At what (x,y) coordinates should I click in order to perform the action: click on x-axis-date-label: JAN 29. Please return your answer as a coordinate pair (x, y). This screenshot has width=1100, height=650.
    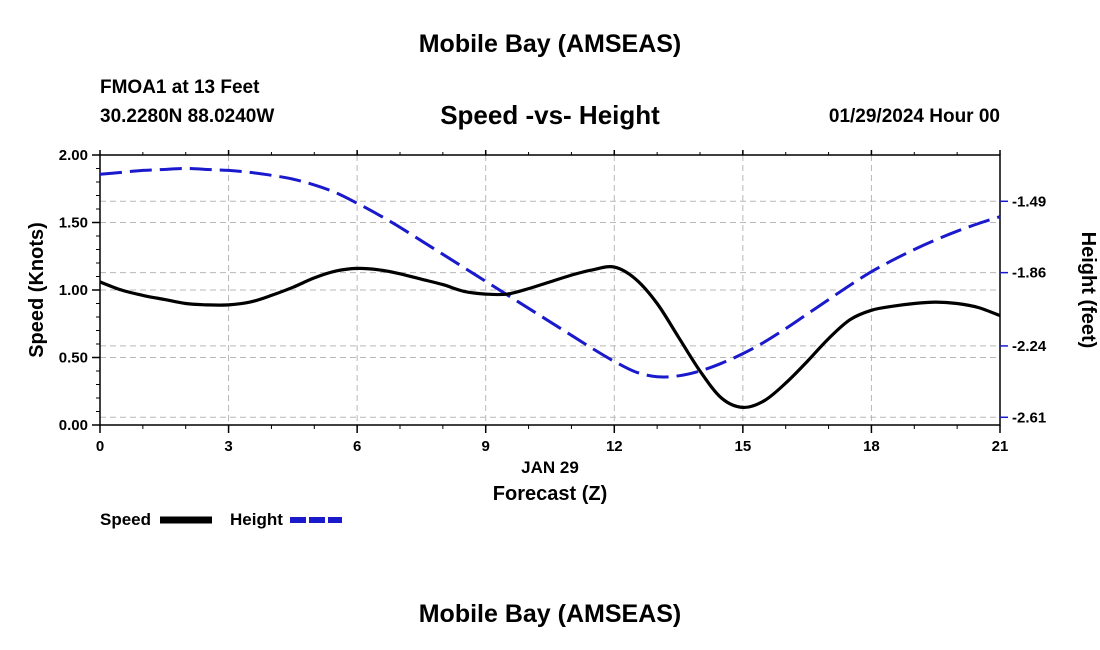
    Looking at the image, I should click on (550, 467).